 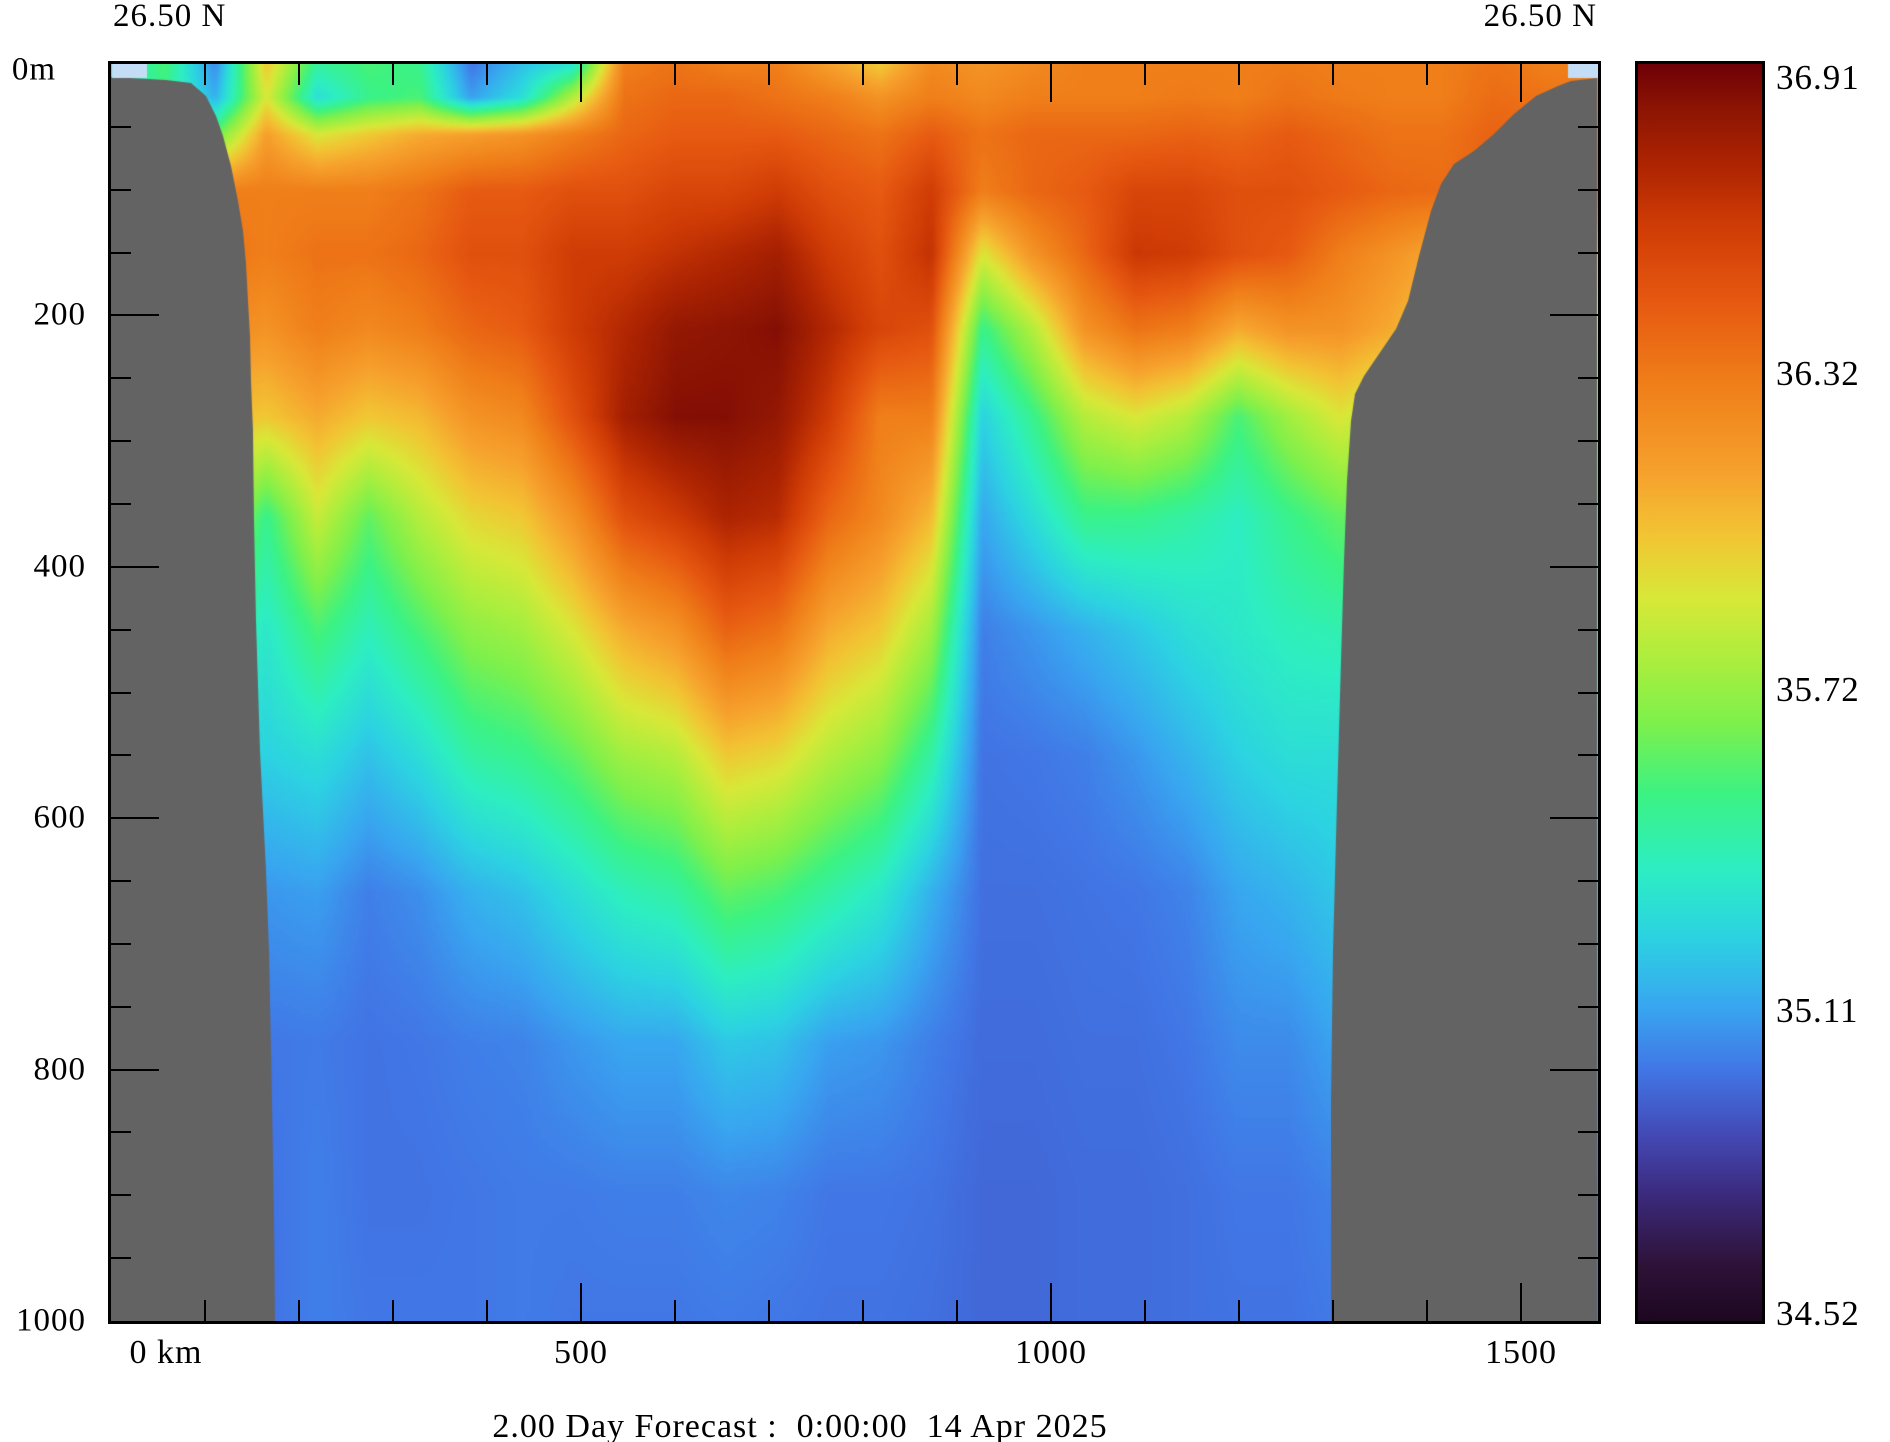 What do you see at coordinates (59, 566) in the screenshot?
I see `depth-label: 400` at bounding box center [59, 566].